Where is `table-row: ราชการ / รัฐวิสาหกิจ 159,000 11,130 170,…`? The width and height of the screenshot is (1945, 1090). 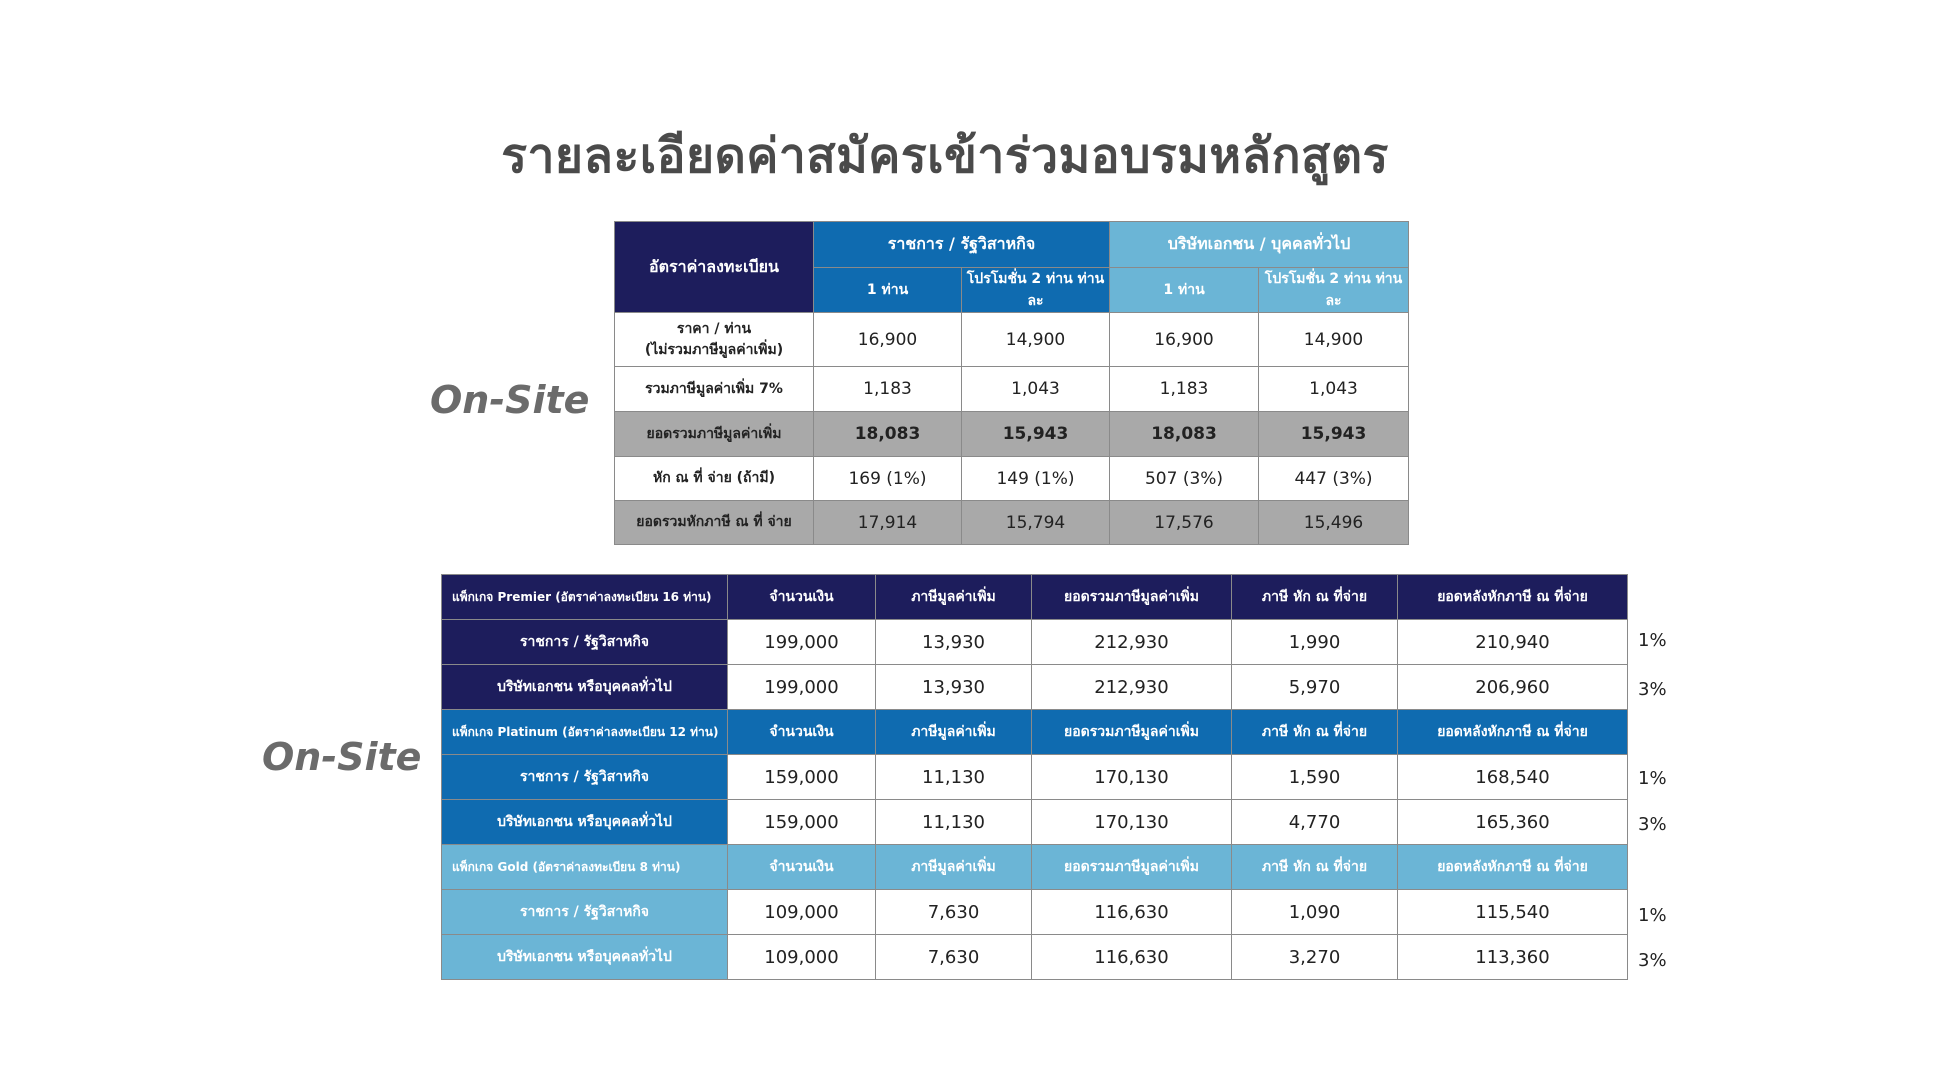 table-row: ราชการ / รัฐวิสาหกิจ 159,000 11,130 170,… is located at coordinates (1034, 777).